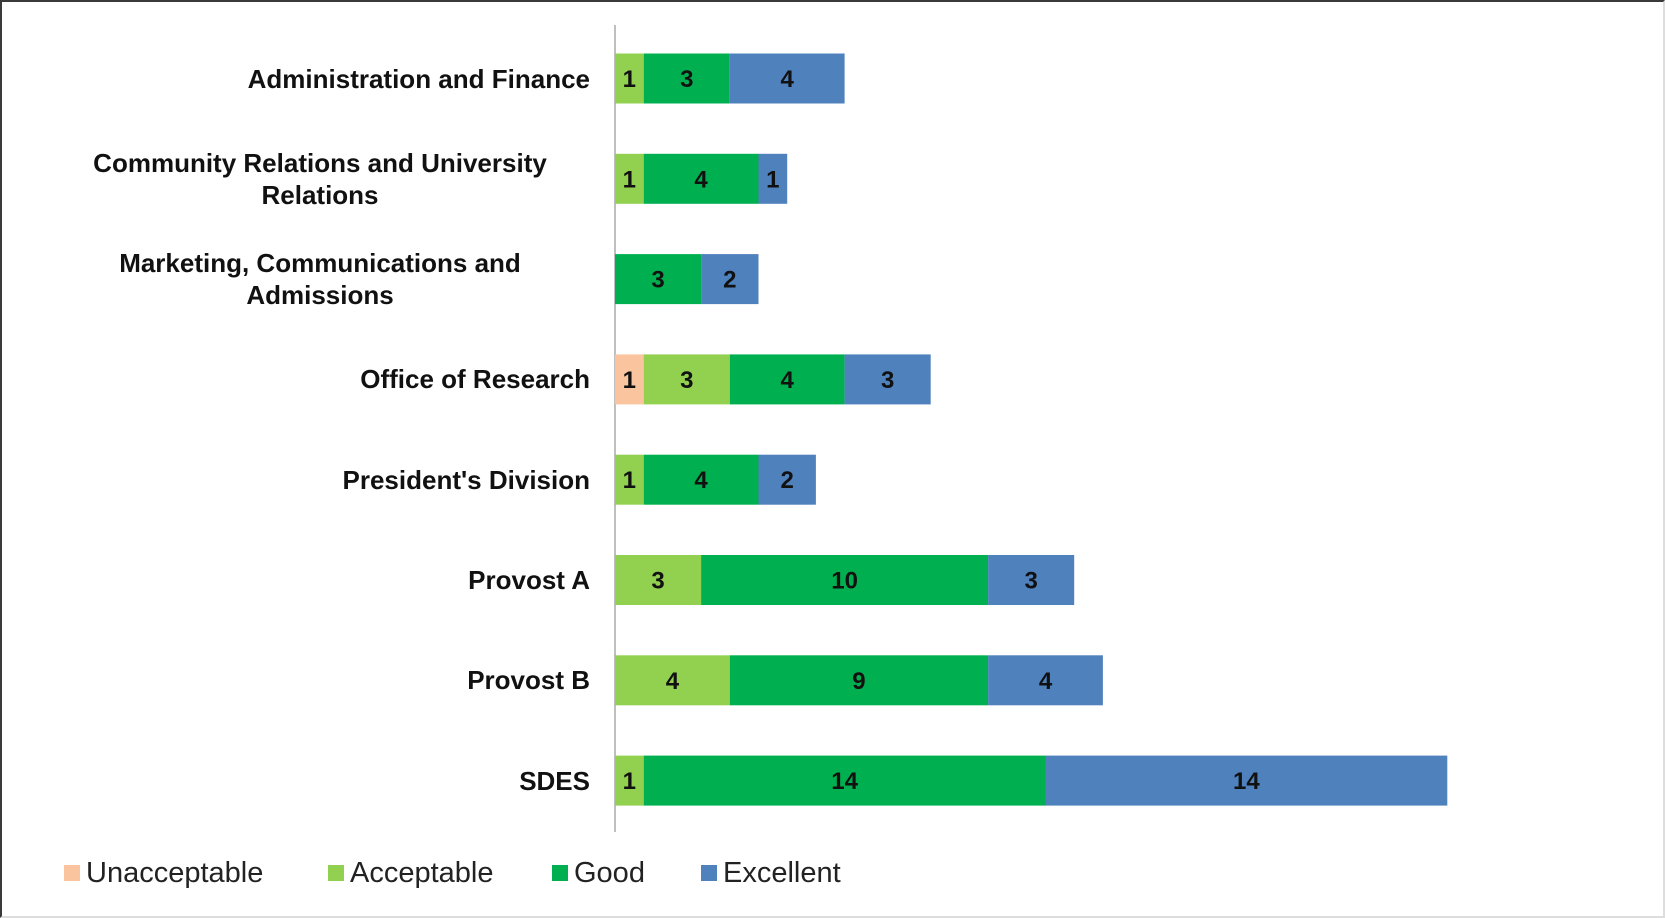  Describe the element at coordinates (320, 781) in the screenshot. I see `category-label: SDES` at that location.